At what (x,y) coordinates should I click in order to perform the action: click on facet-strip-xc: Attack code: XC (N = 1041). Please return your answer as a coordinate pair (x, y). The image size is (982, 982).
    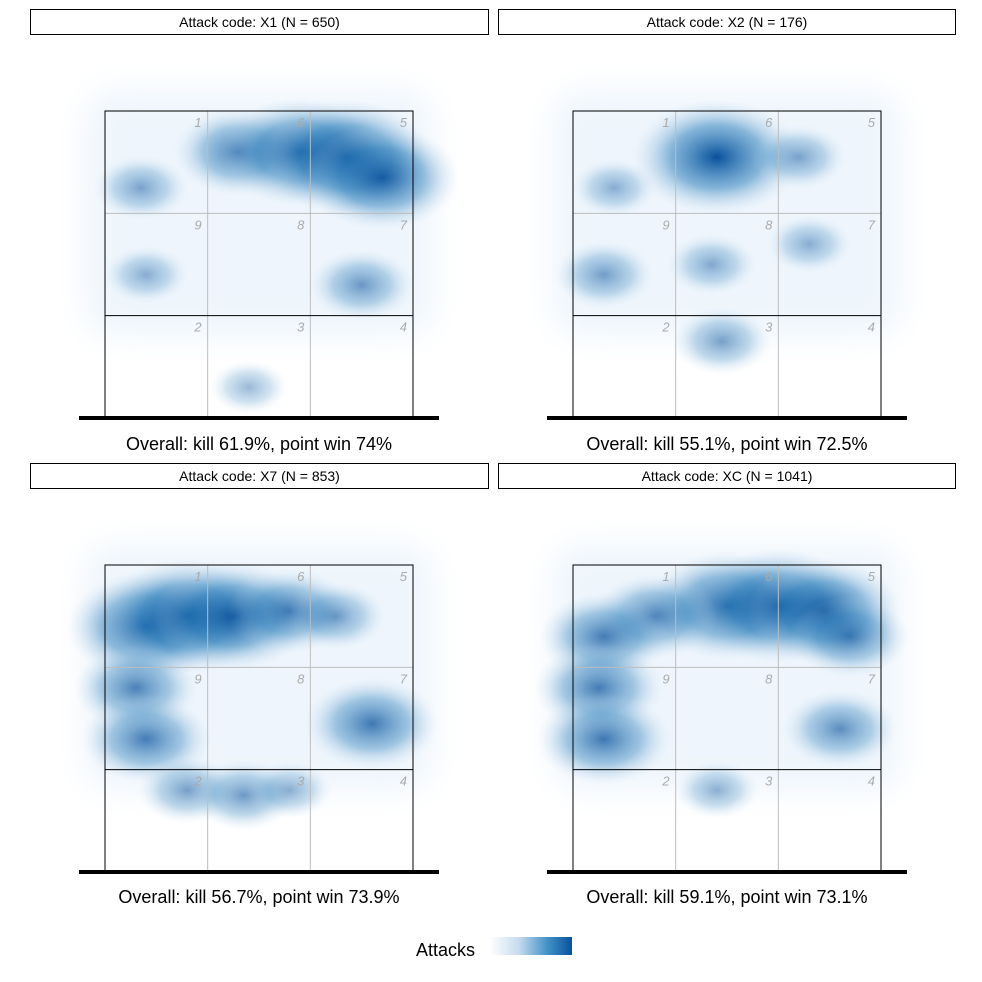
    Looking at the image, I should click on (727, 476).